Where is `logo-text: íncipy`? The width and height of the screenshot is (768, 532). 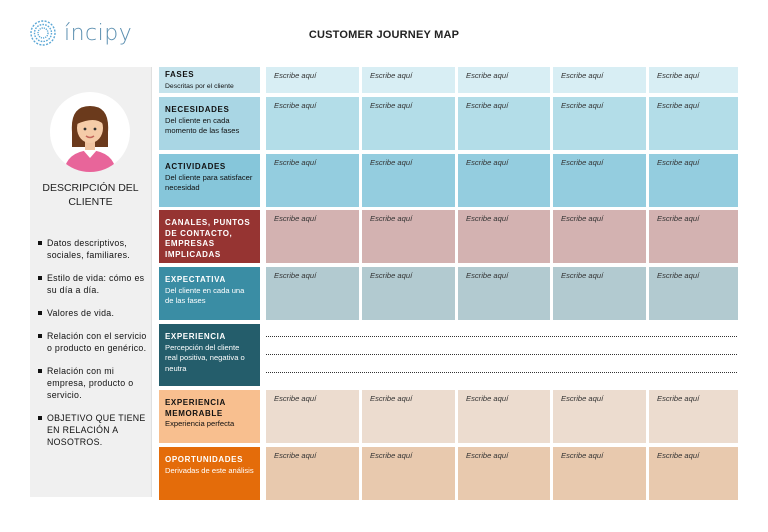 logo-text: íncipy is located at coordinates (98, 33).